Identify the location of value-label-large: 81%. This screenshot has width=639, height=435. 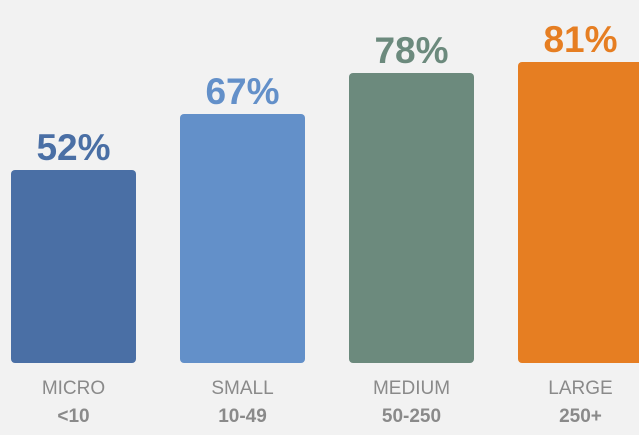
(580, 40).